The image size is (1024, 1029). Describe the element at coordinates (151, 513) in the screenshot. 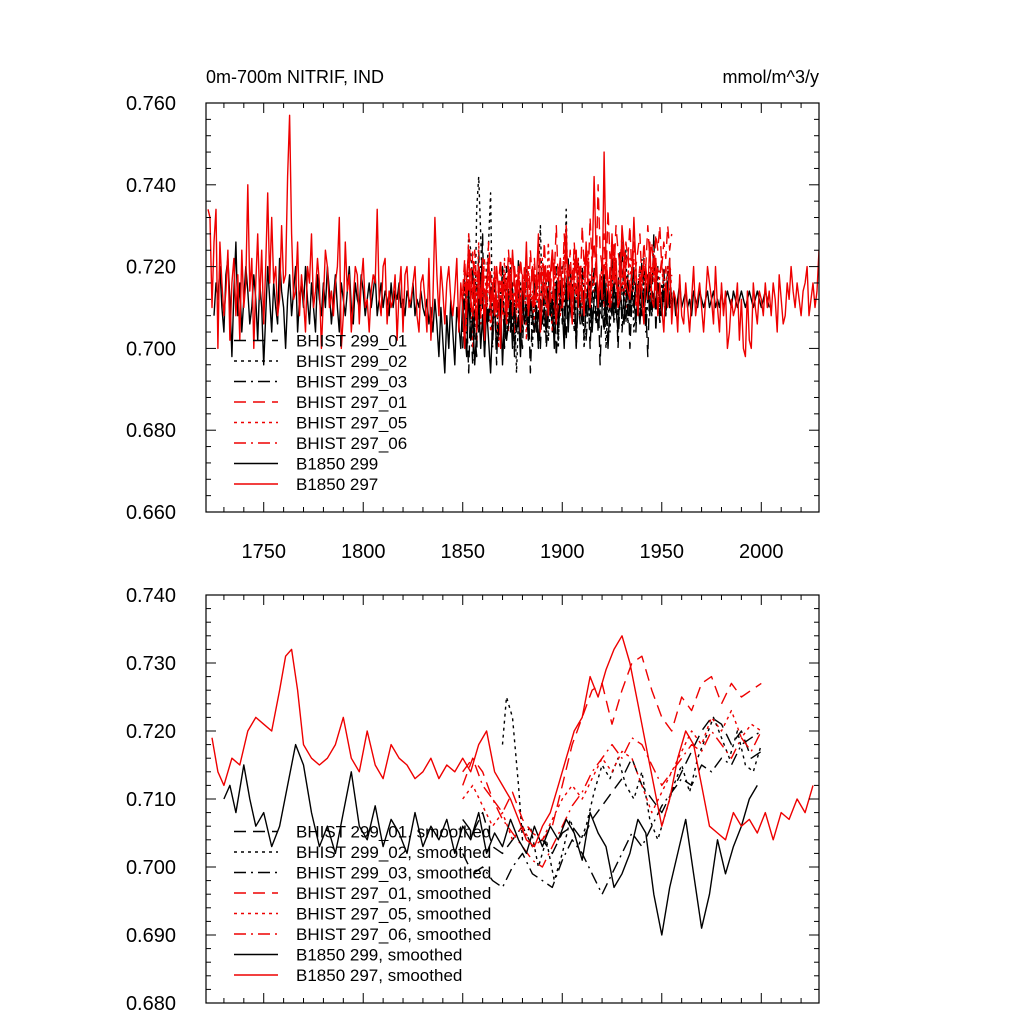

I see `y-tick-label: 0.660` at that location.